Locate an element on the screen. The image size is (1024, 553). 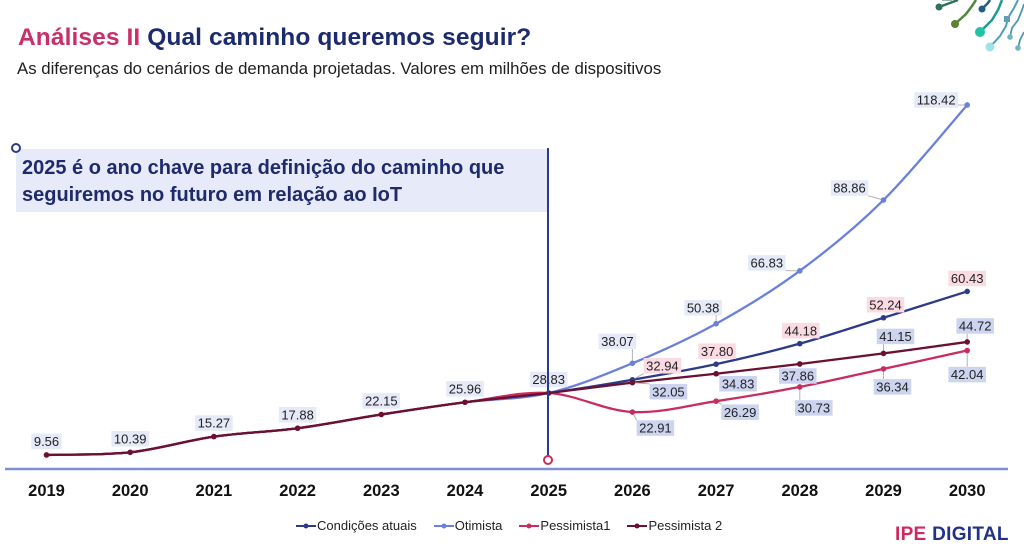
title-main: Qual caminho queremos seguir? is located at coordinates (339, 37).